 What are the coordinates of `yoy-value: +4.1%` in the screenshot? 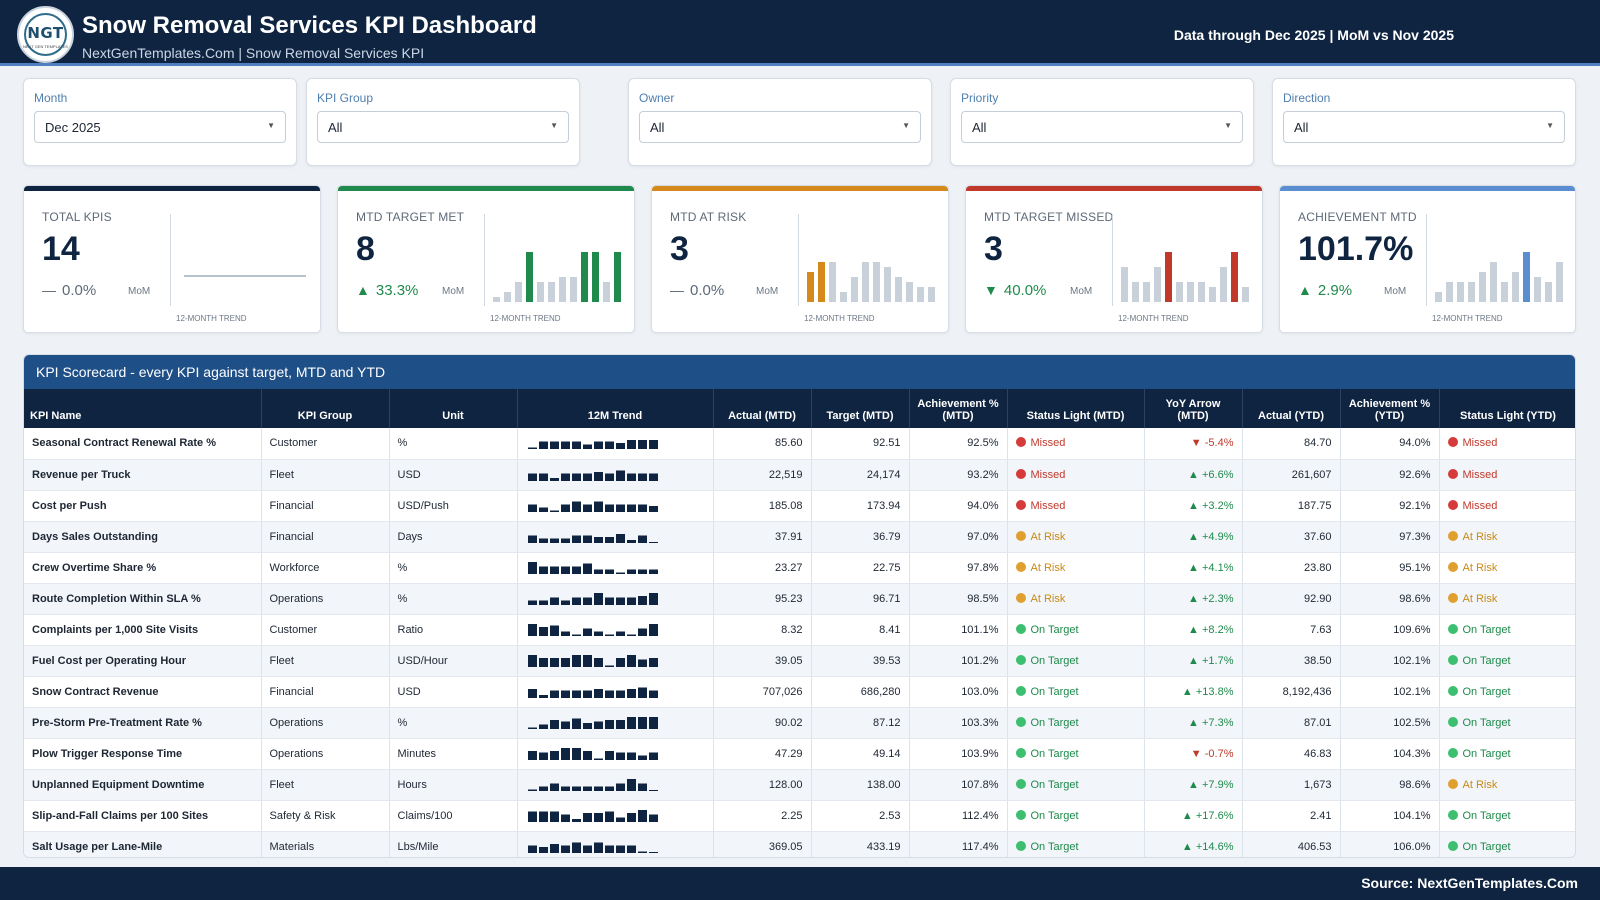 It's located at (1218, 567).